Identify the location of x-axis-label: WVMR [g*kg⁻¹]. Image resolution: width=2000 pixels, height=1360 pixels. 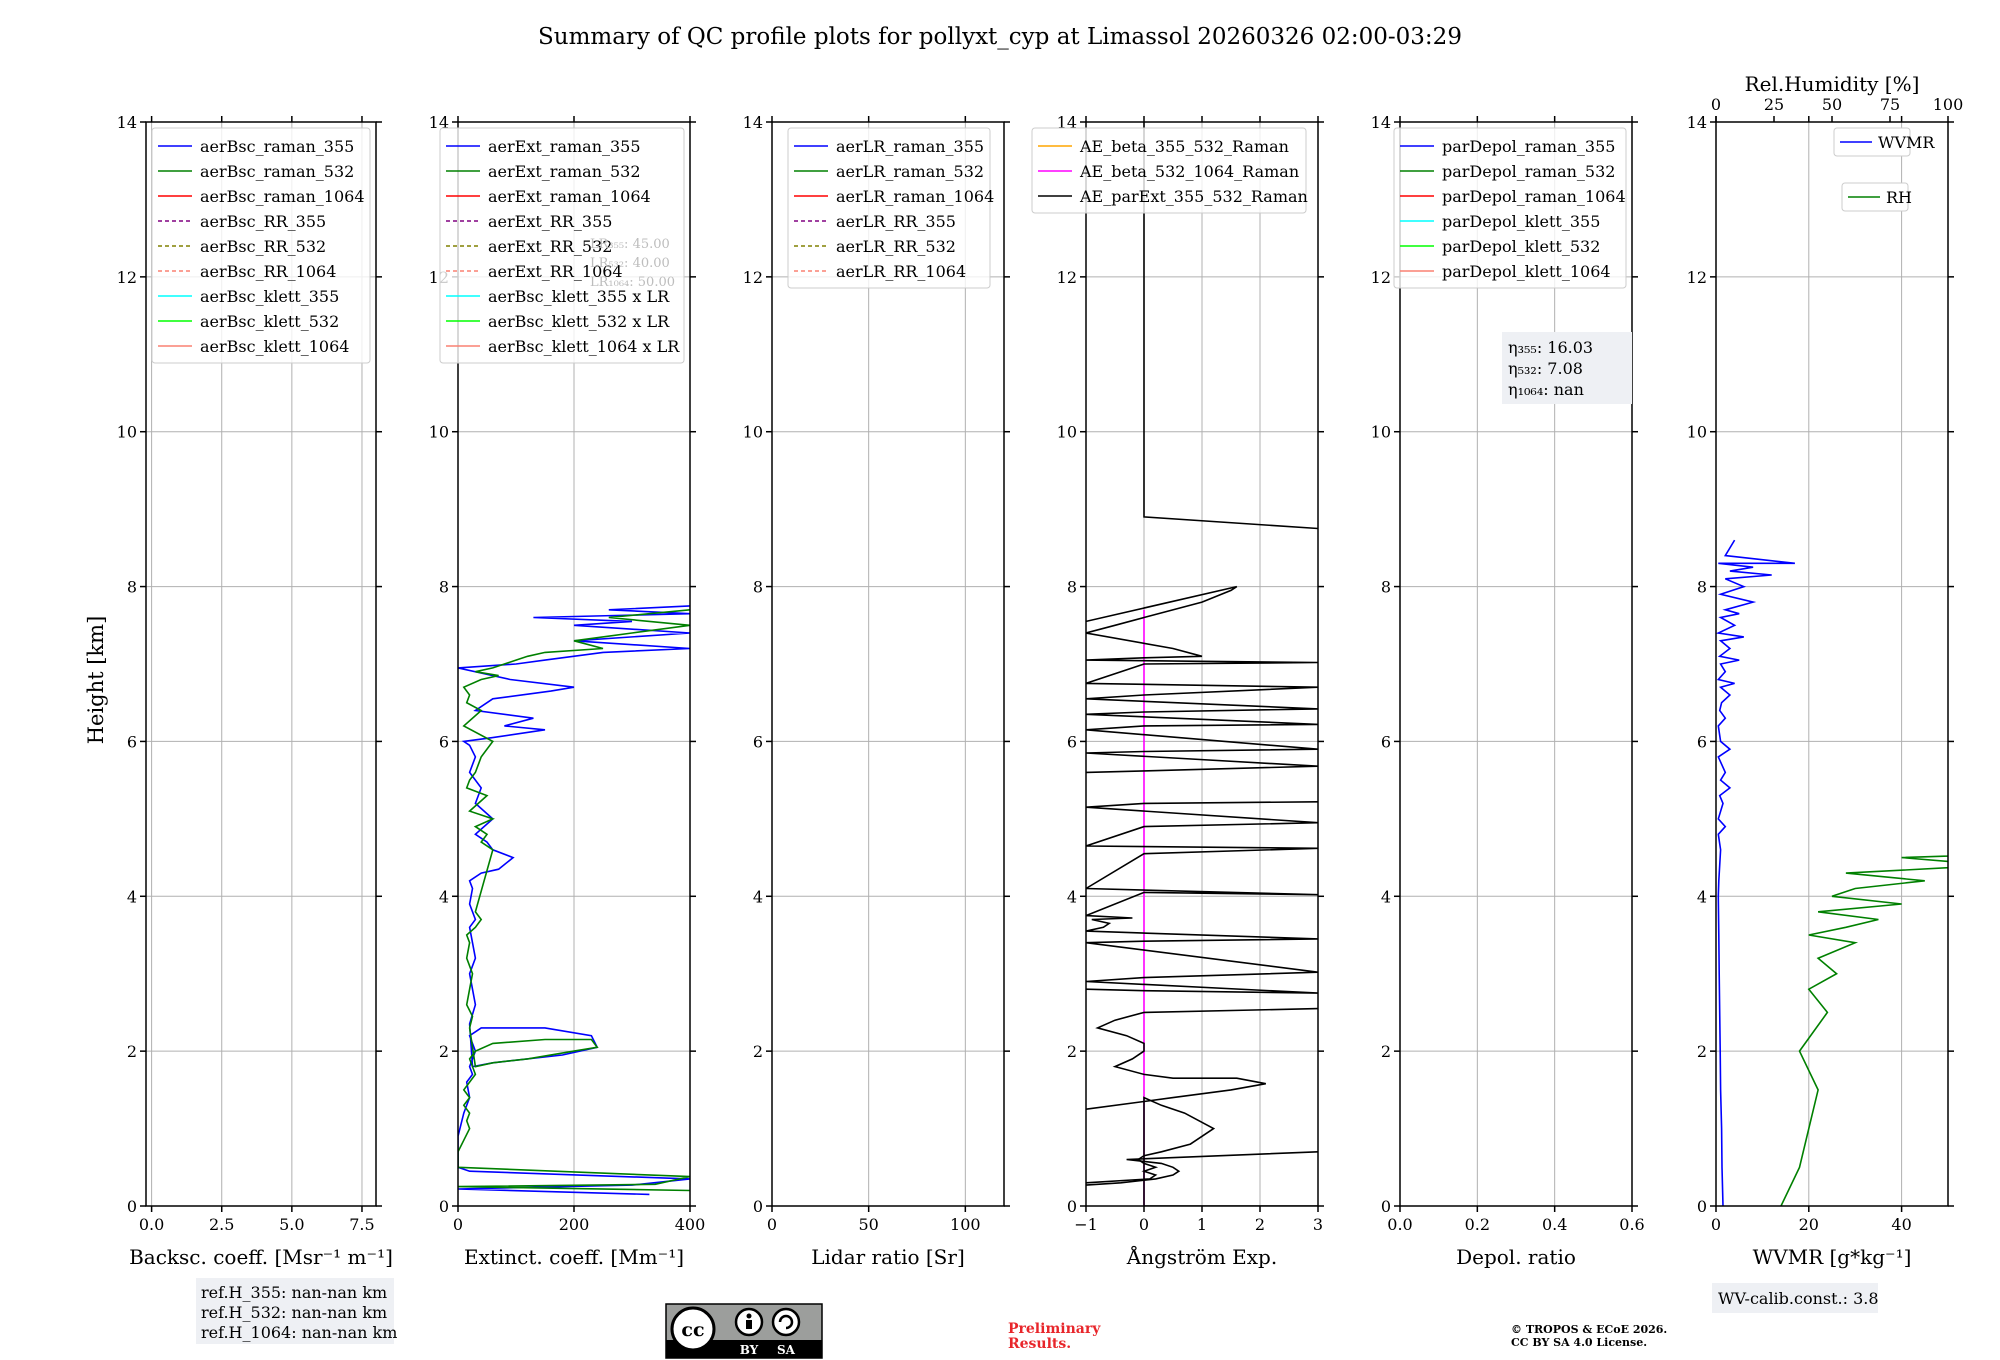
(1832, 1257).